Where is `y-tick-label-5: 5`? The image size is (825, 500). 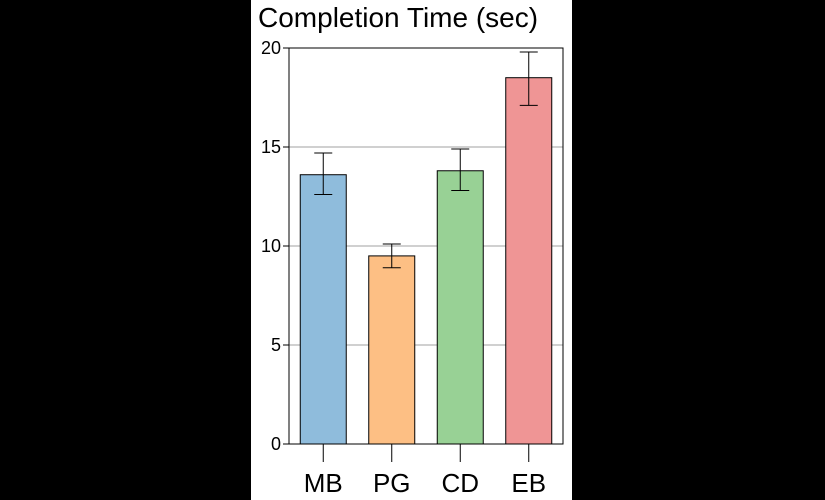
y-tick-label-5: 5 is located at coordinates (276, 345).